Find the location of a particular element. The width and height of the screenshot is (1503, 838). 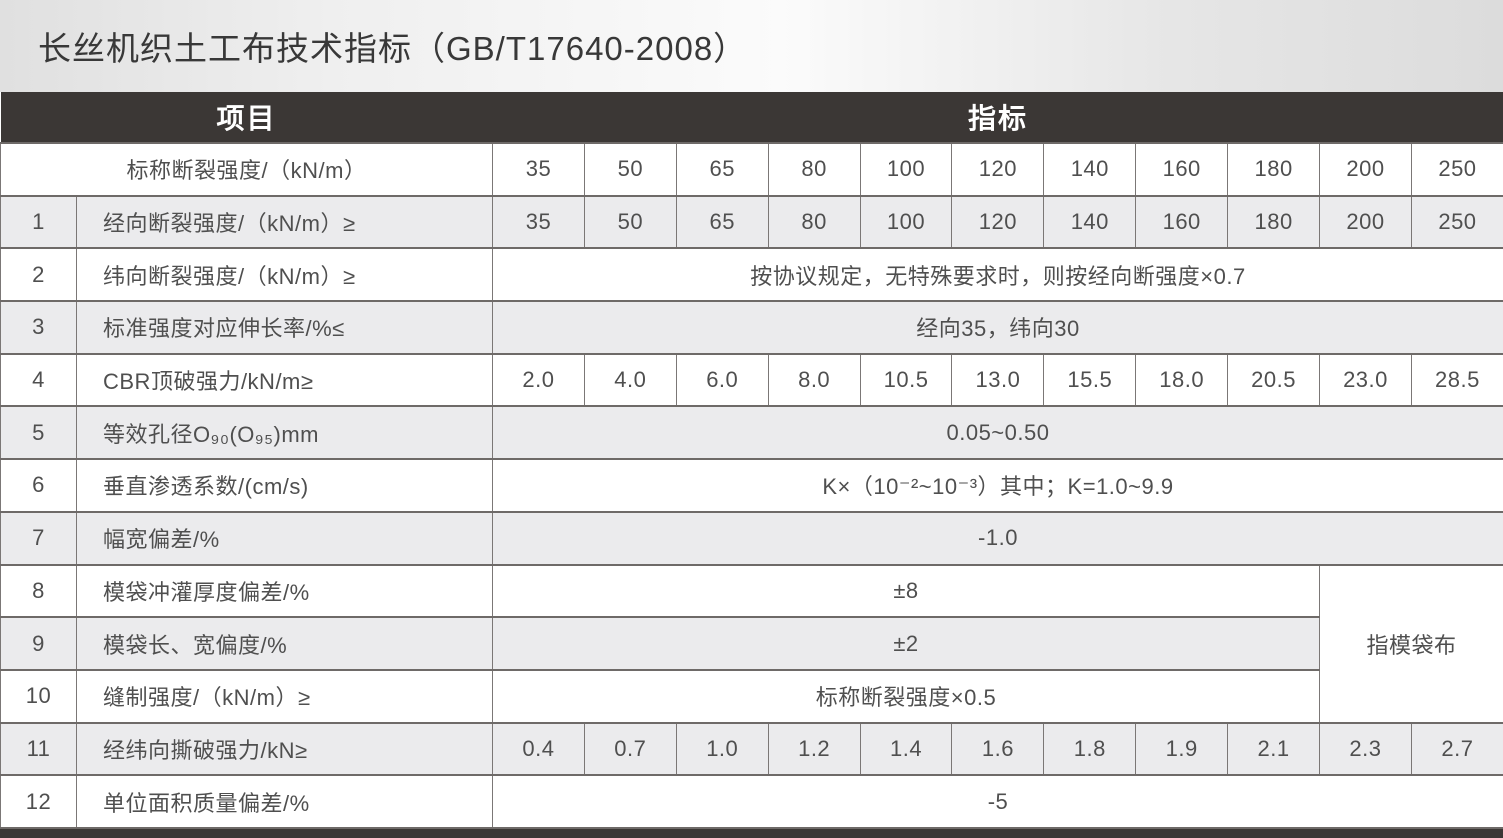

value-cell: 1.2 is located at coordinates (814, 749).